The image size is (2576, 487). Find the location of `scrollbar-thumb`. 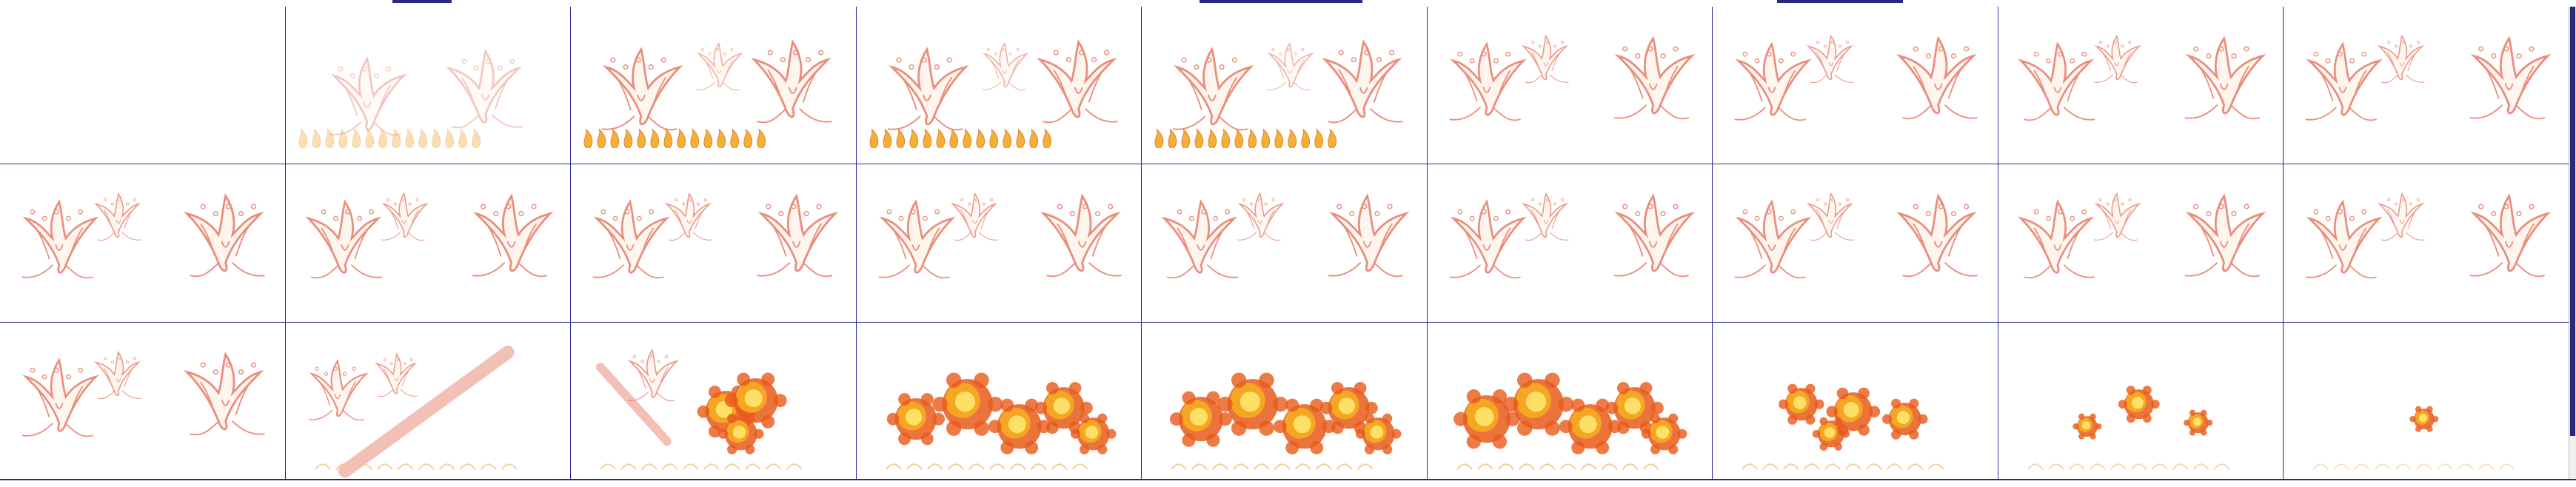

scrollbar-thumb is located at coordinates (2572, 221).